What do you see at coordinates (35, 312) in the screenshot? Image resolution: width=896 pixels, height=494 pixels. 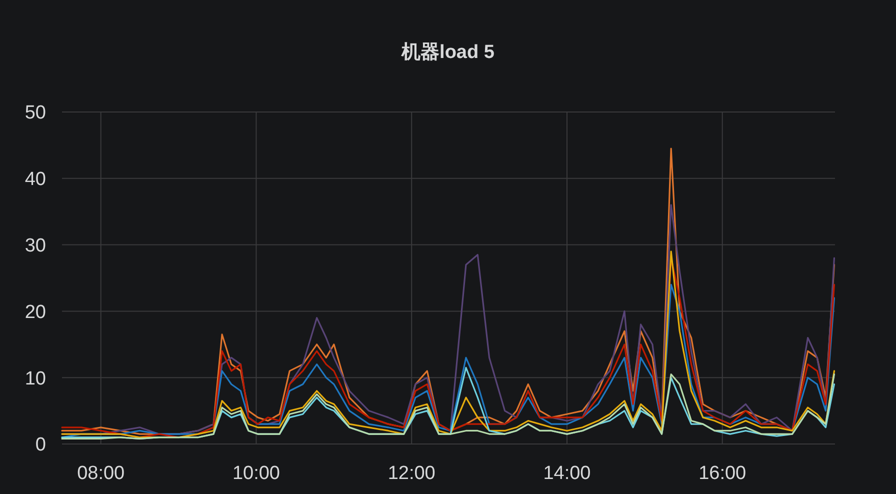 I see `y-tick-label: 20` at bounding box center [35, 312].